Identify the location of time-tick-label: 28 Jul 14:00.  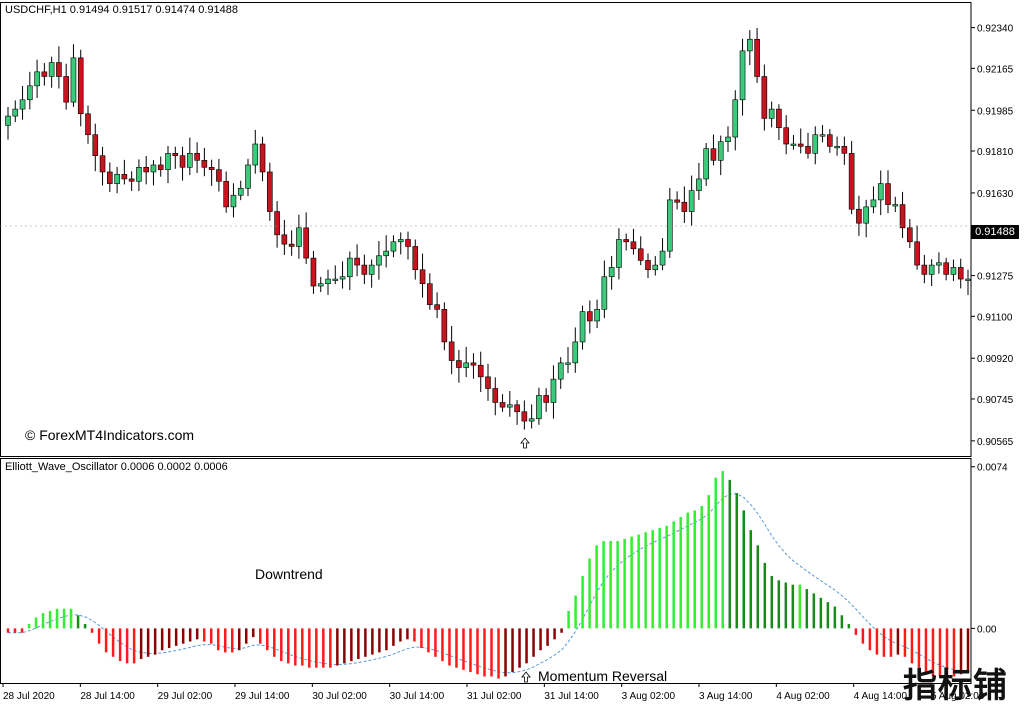
(107, 696).